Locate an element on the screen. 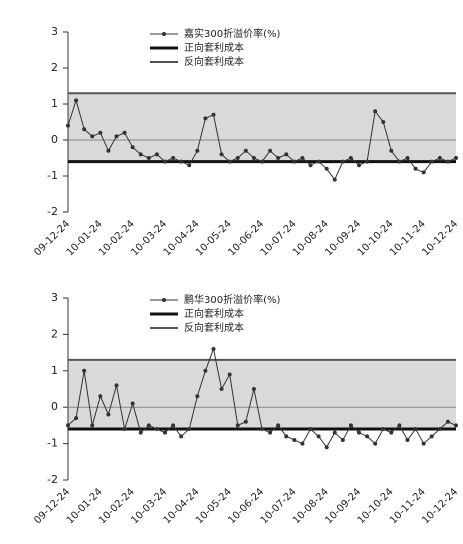  y-tick-label: 1 is located at coordinates (54, 370).